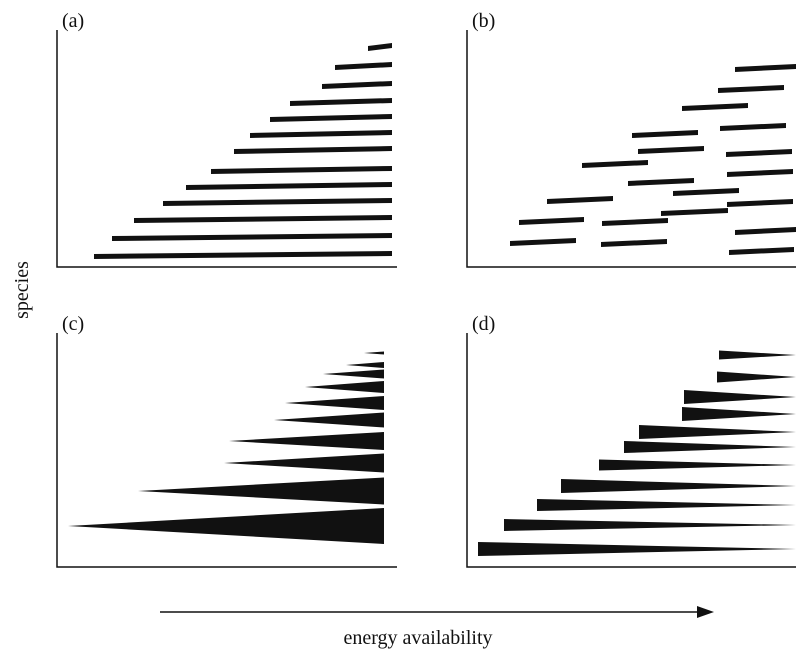  Describe the element at coordinates (483, 21) in the screenshot. I see `panel-b-label: (b)` at that location.